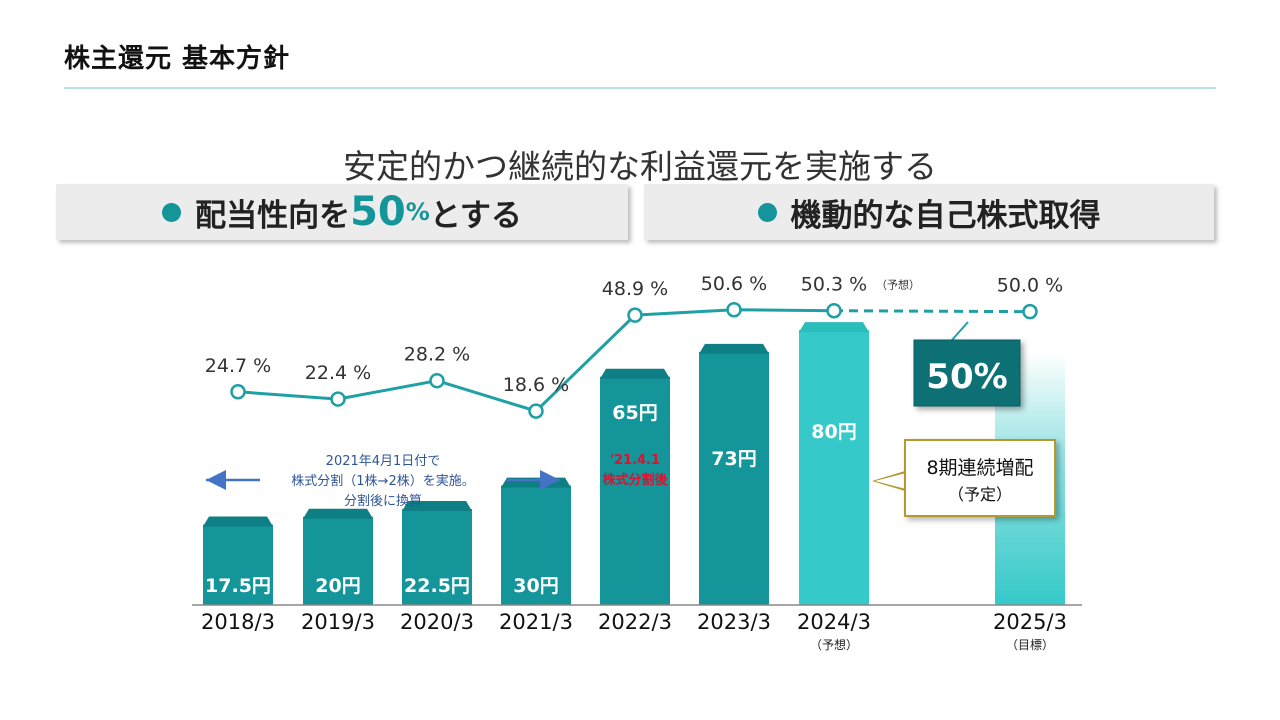  Describe the element at coordinates (635, 460) in the screenshot. I see `split-date-label: '21.4.1` at that location.